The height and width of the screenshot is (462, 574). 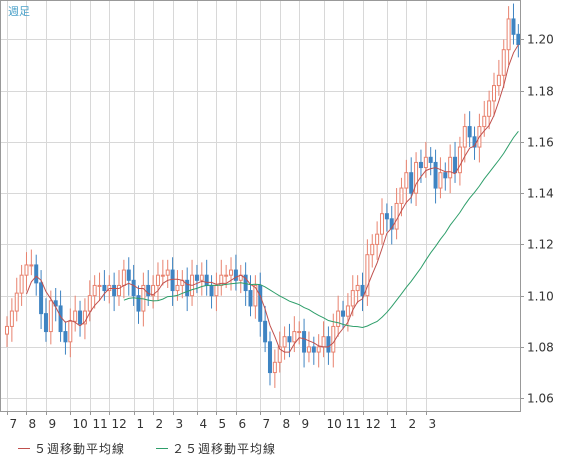 I want to click on legend-item-ma25: ２５週移動平均線, so click(x=216, y=448).